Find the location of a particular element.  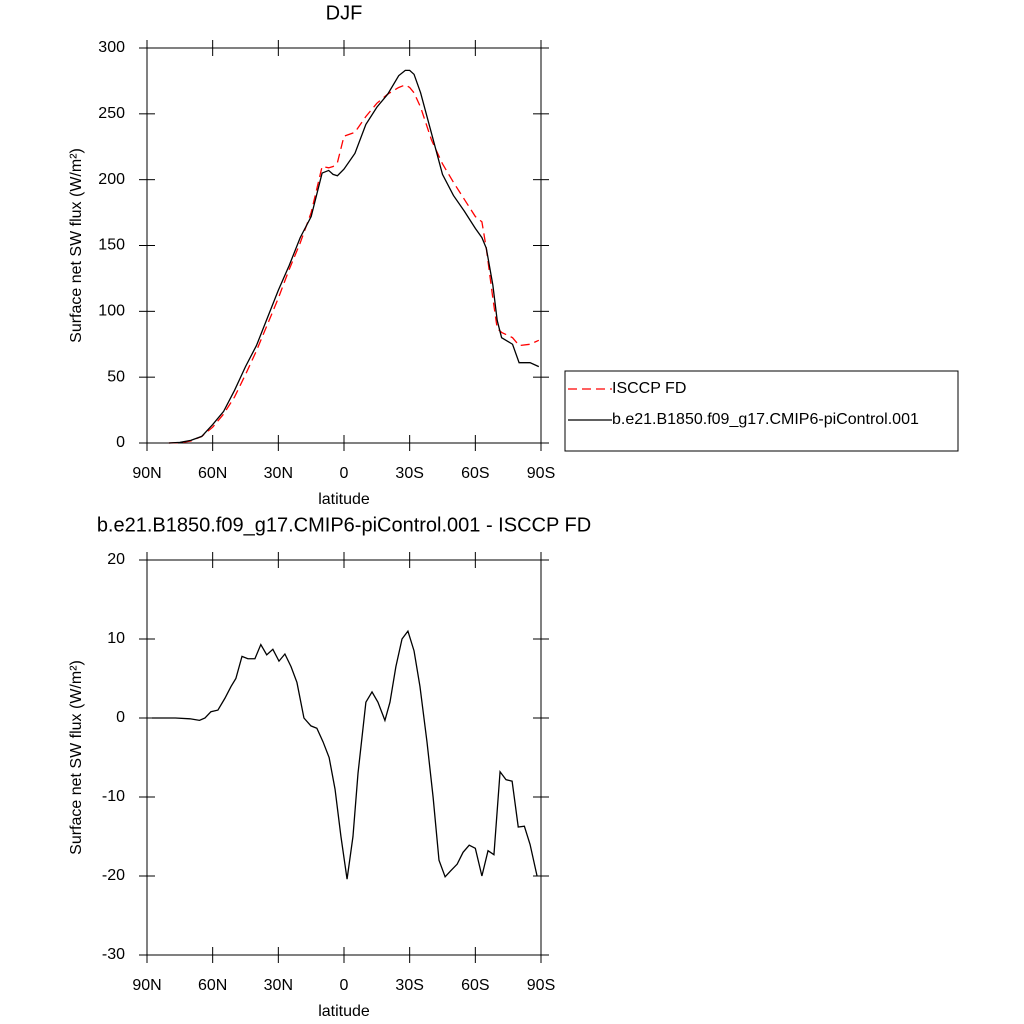

y-tick-label: 300 is located at coordinates (111, 47).